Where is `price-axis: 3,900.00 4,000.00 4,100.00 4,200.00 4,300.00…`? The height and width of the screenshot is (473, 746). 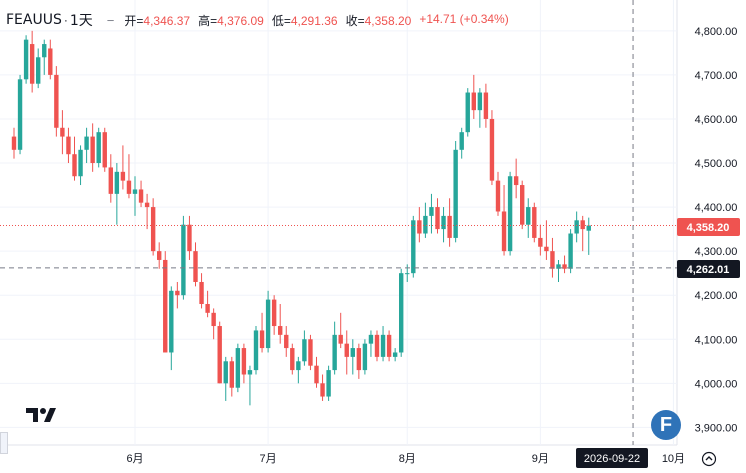
price-axis: 3,900.00 4,000.00 4,100.00 4,200.00 4,300.00… is located at coordinates (716, 230).